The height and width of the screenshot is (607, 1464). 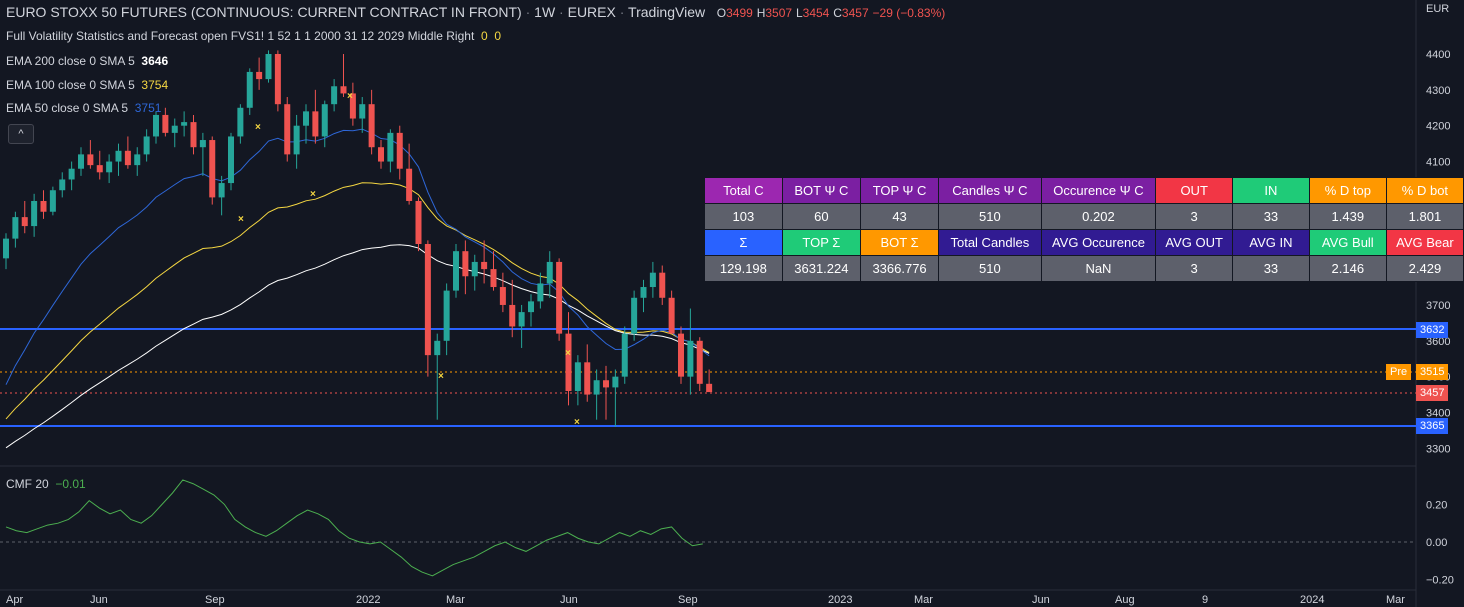 I want to click on stats-header-cell: TOP Σ, so click(x=821, y=242).